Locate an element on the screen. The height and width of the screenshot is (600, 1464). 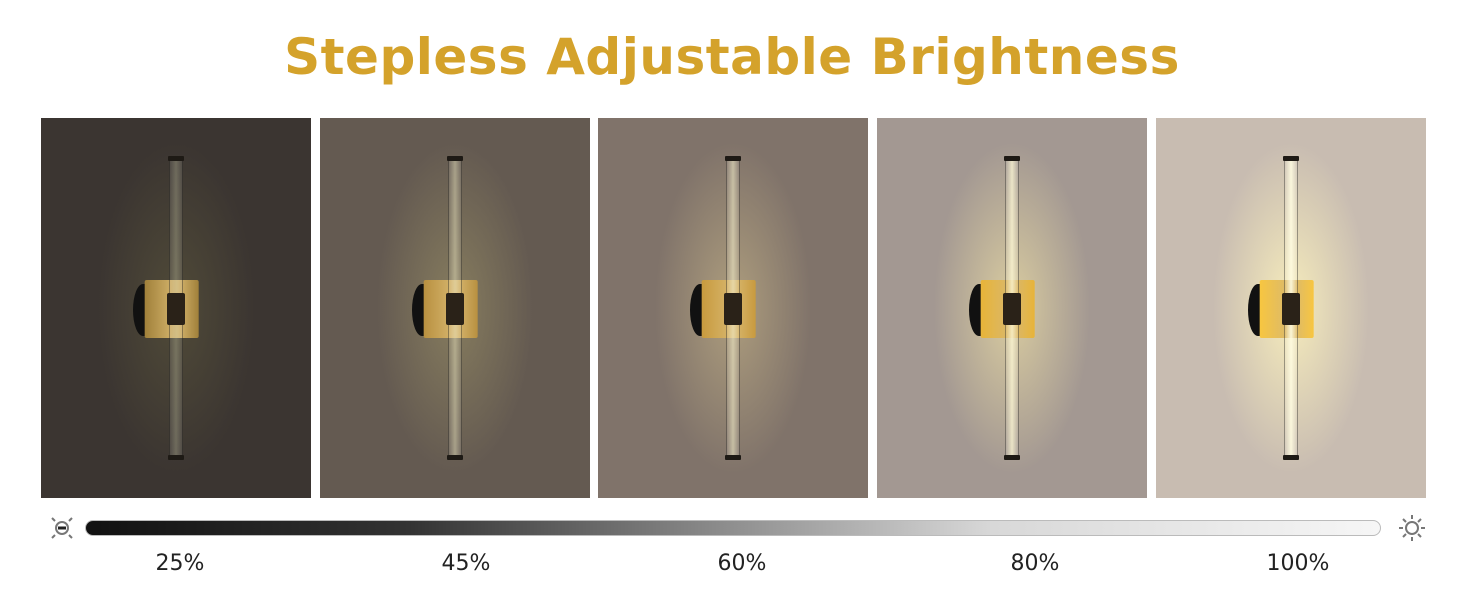
brightness-label: 60% is located at coordinates (742, 563).